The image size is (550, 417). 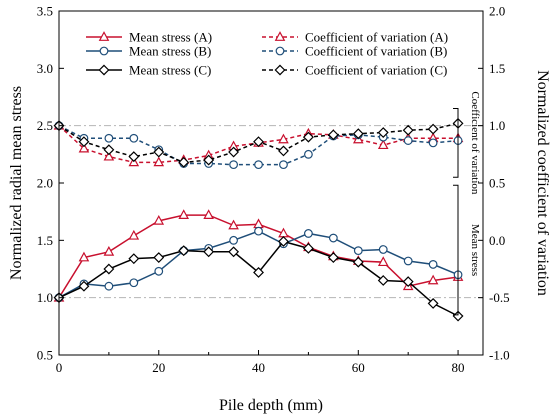 What do you see at coordinates (358, 367) in the screenshot?
I see `x-tick-label: 60` at bounding box center [358, 367].